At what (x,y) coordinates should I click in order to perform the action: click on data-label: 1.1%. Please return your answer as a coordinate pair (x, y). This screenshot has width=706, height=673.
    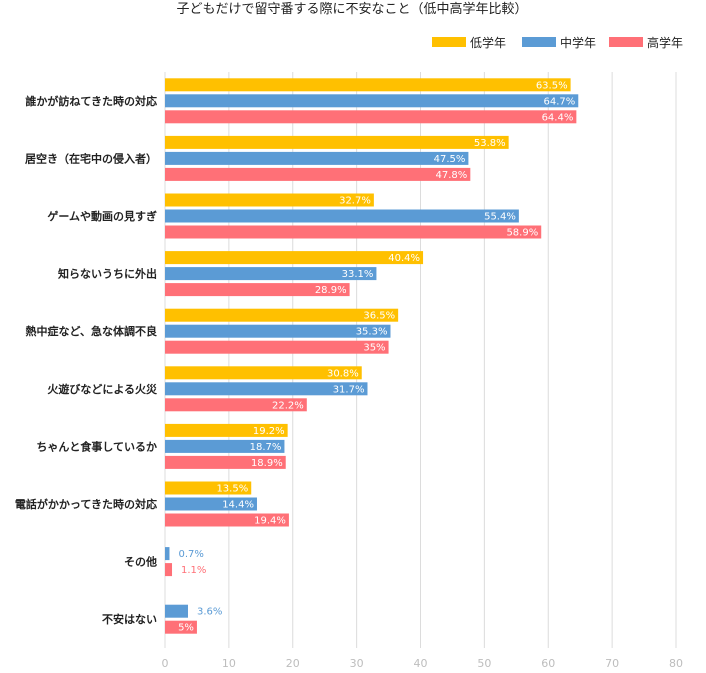
    Looking at the image, I should click on (193, 570).